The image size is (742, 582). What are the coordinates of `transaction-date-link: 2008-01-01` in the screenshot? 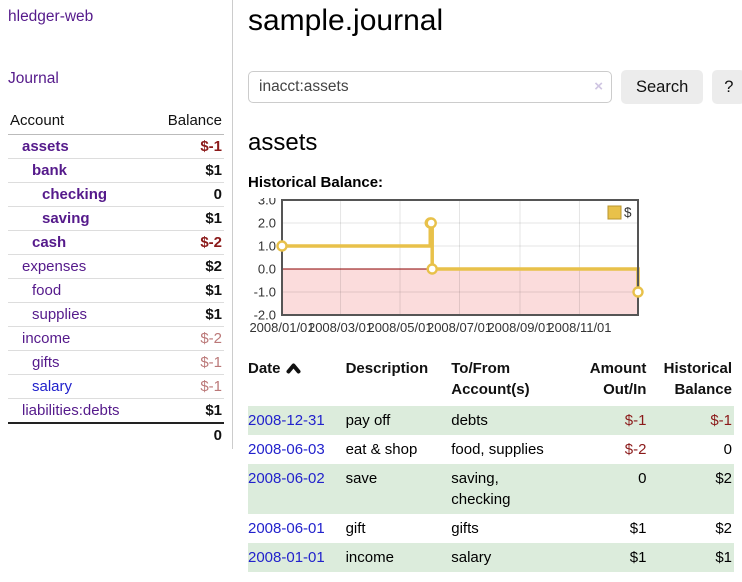 It's located at (286, 557).